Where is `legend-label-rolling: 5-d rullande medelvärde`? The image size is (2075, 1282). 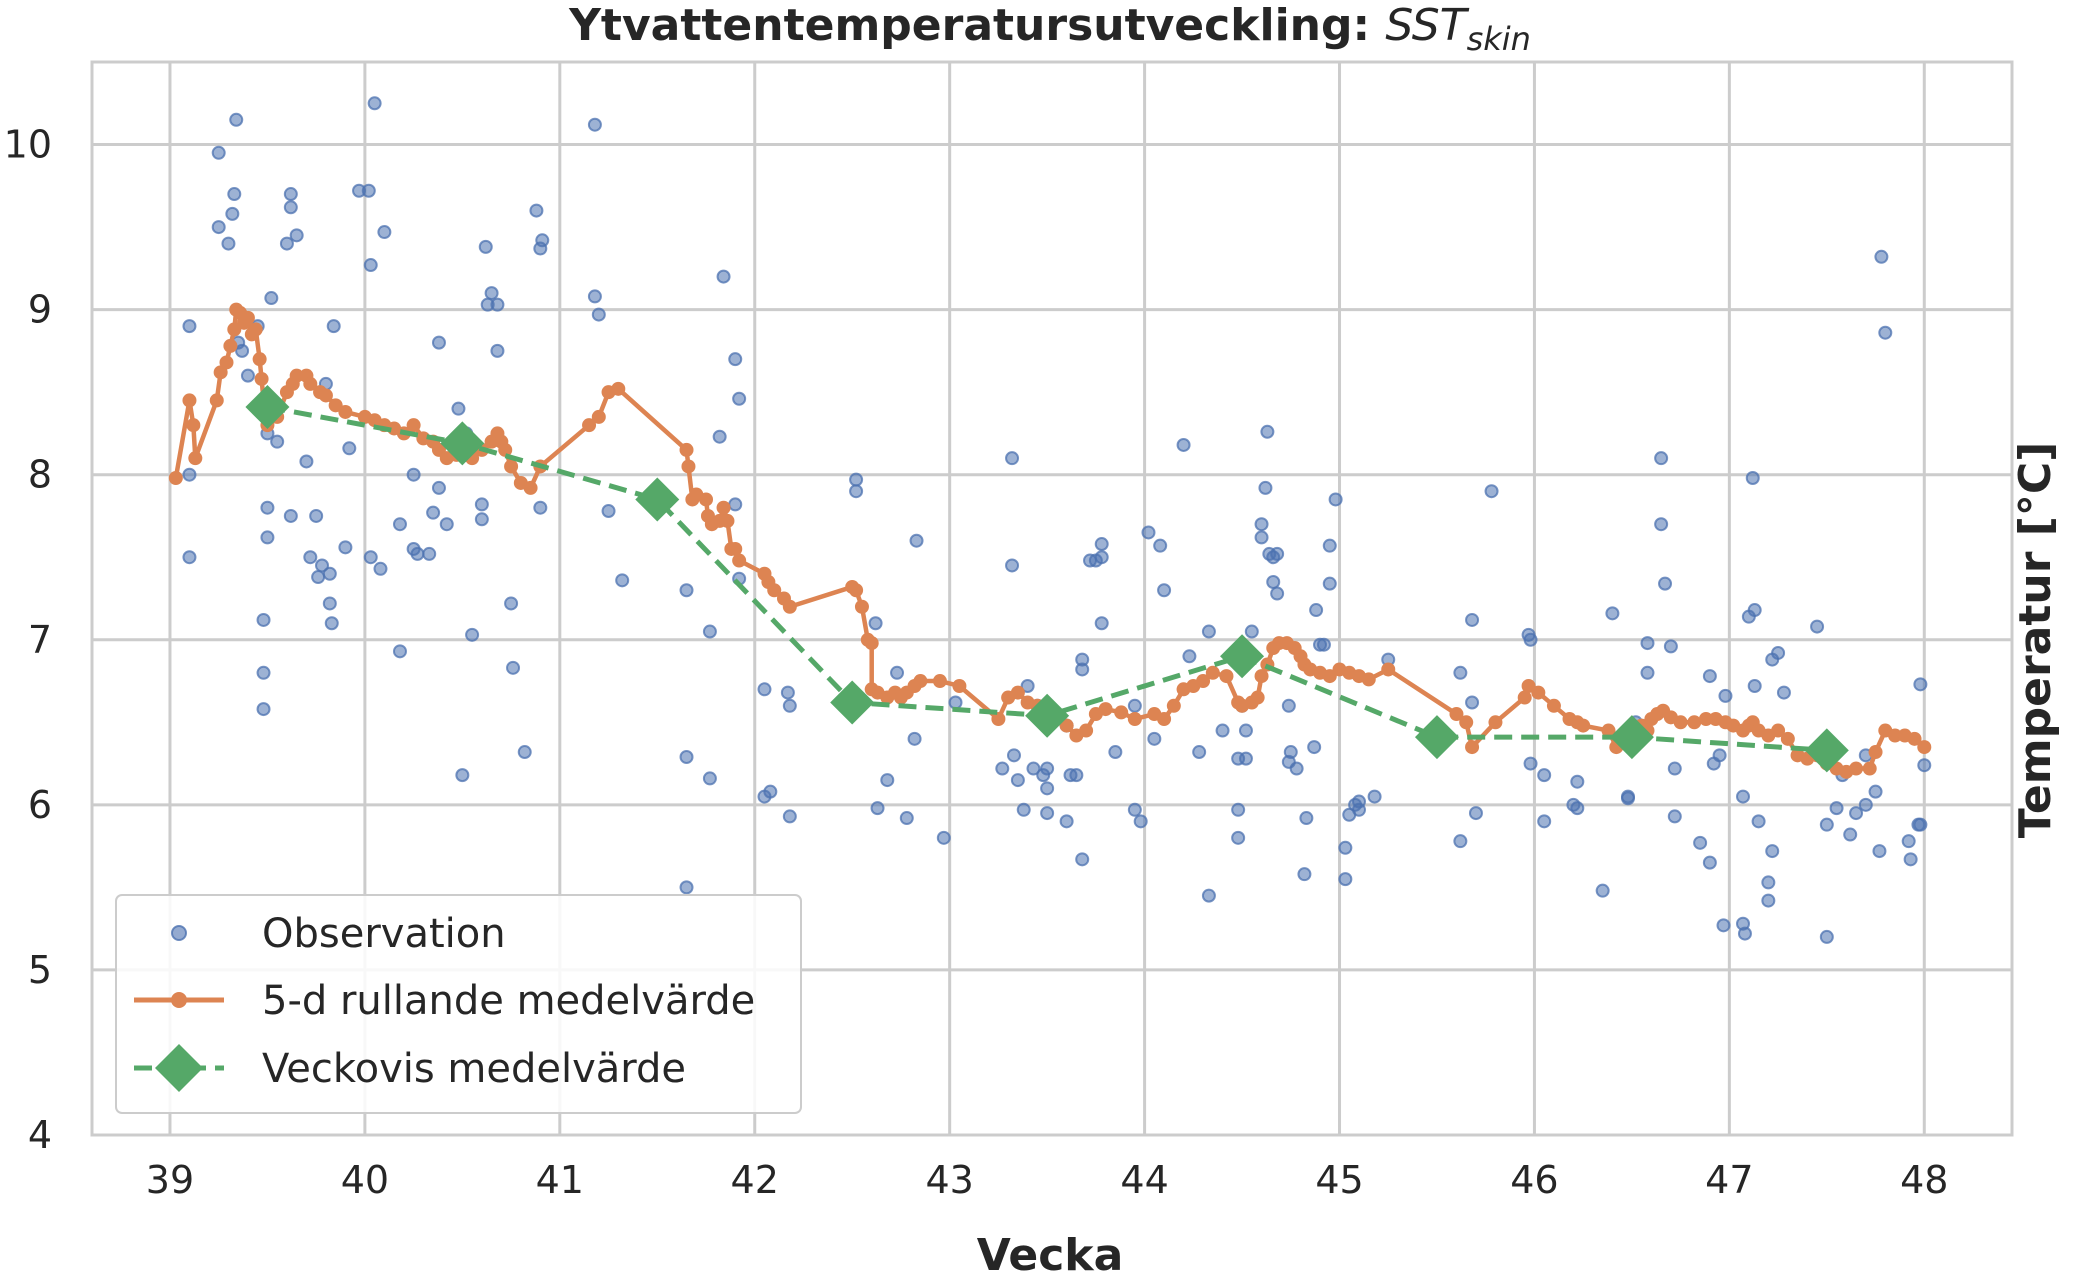 legend-label-rolling: 5-d rullande medelvärde is located at coordinates (508, 1001).